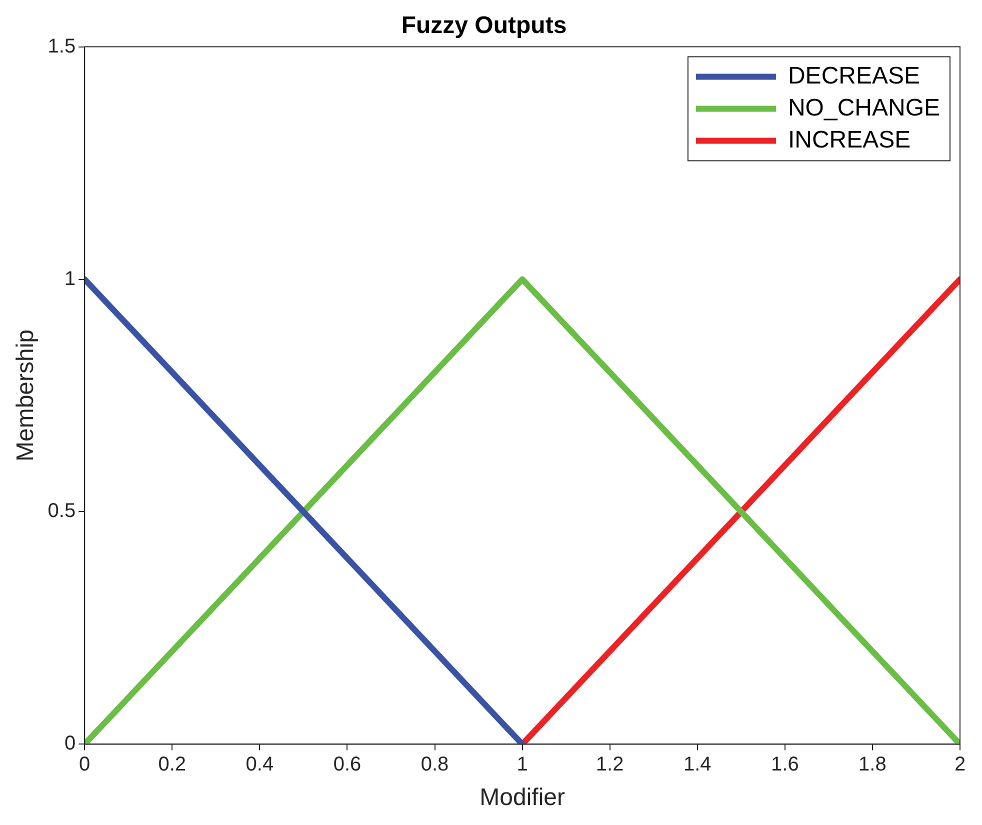 The image size is (982, 825). What do you see at coordinates (785, 765) in the screenshot?
I see `x-tick-label: 1.6` at bounding box center [785, 765].